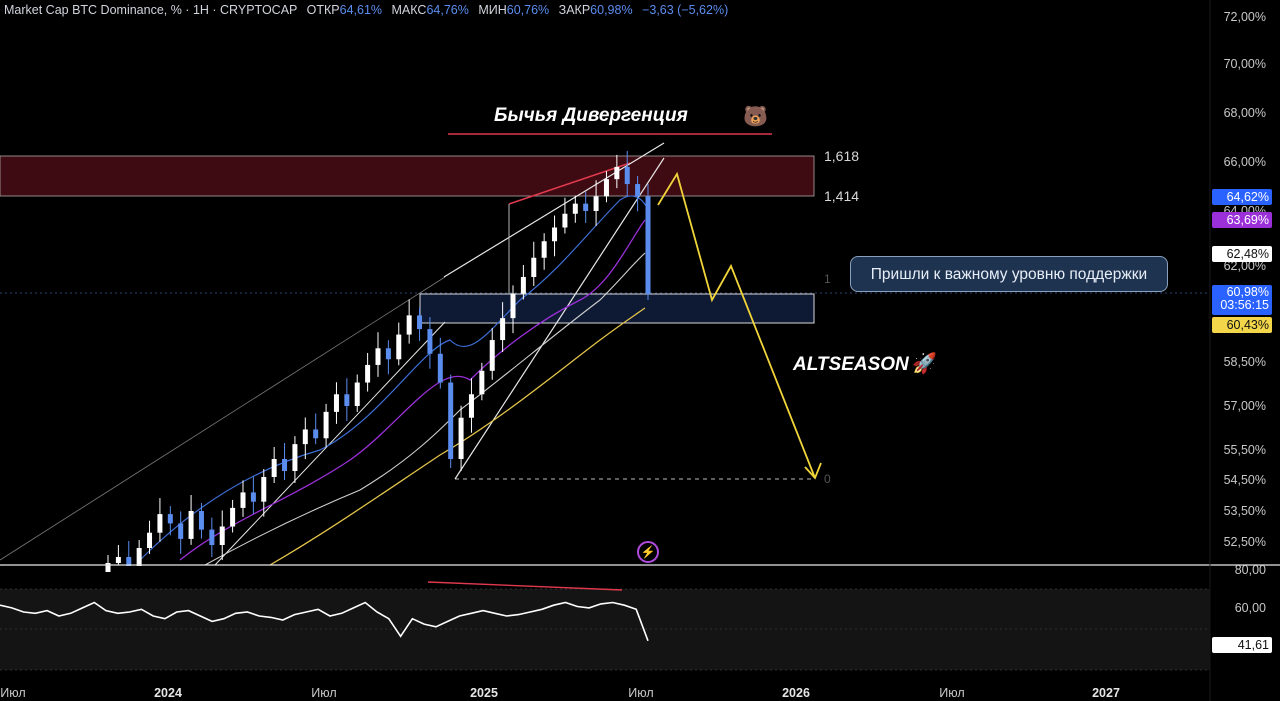  Describe the element at coordinates (755, 117) in the screenshot. I see `bear-icon: 🐻` at that location.